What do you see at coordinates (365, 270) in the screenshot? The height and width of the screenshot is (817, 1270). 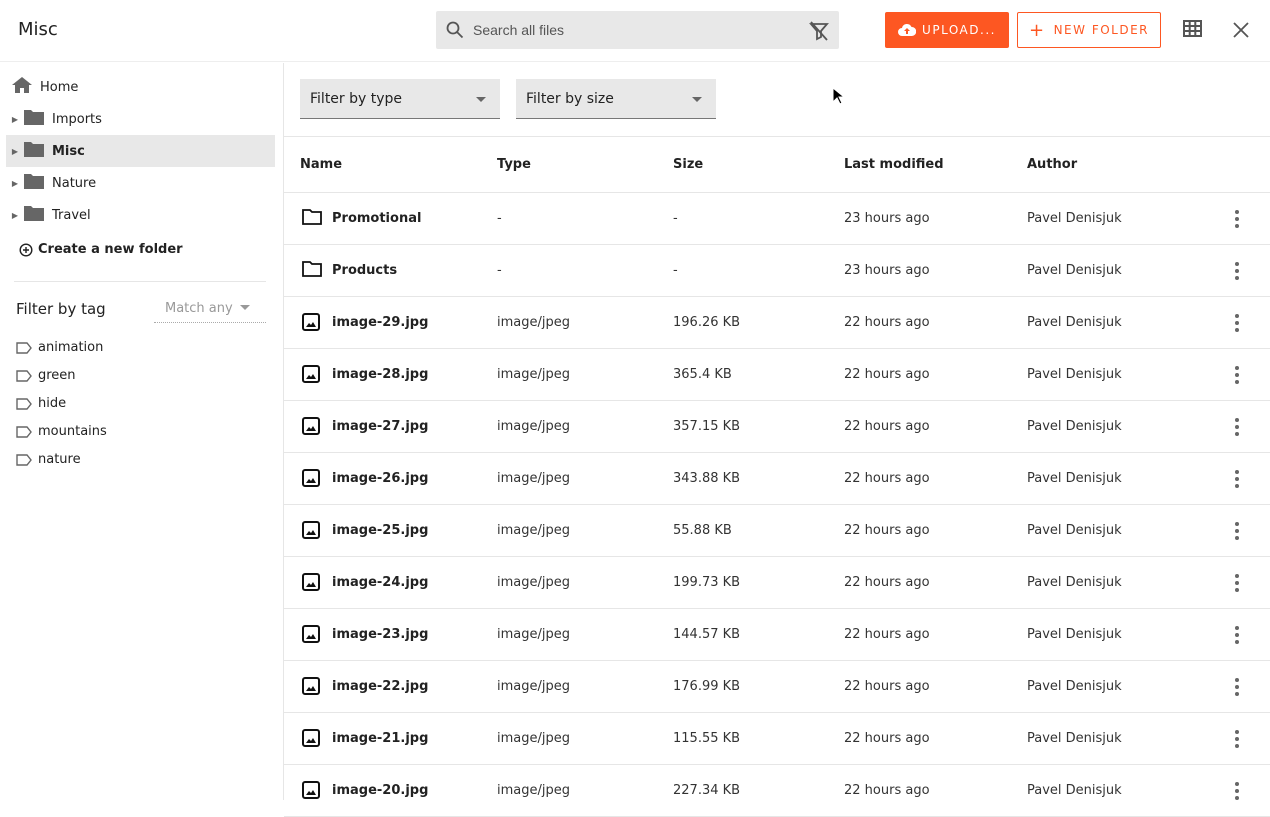 I see `file-name: Products` at bounding box center [365, 270].